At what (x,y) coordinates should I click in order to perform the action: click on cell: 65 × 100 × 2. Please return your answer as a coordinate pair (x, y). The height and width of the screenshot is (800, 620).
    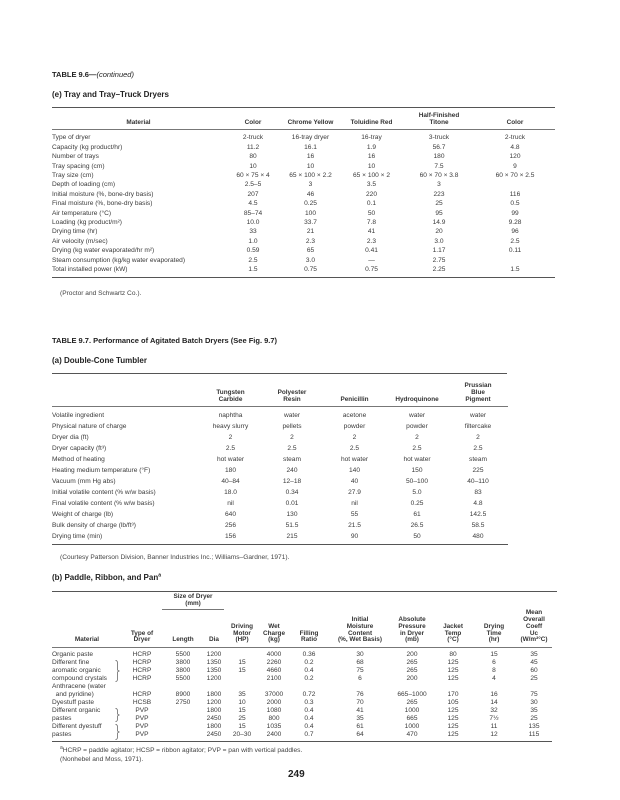
    Looking at the image, I should click on (371, 176).